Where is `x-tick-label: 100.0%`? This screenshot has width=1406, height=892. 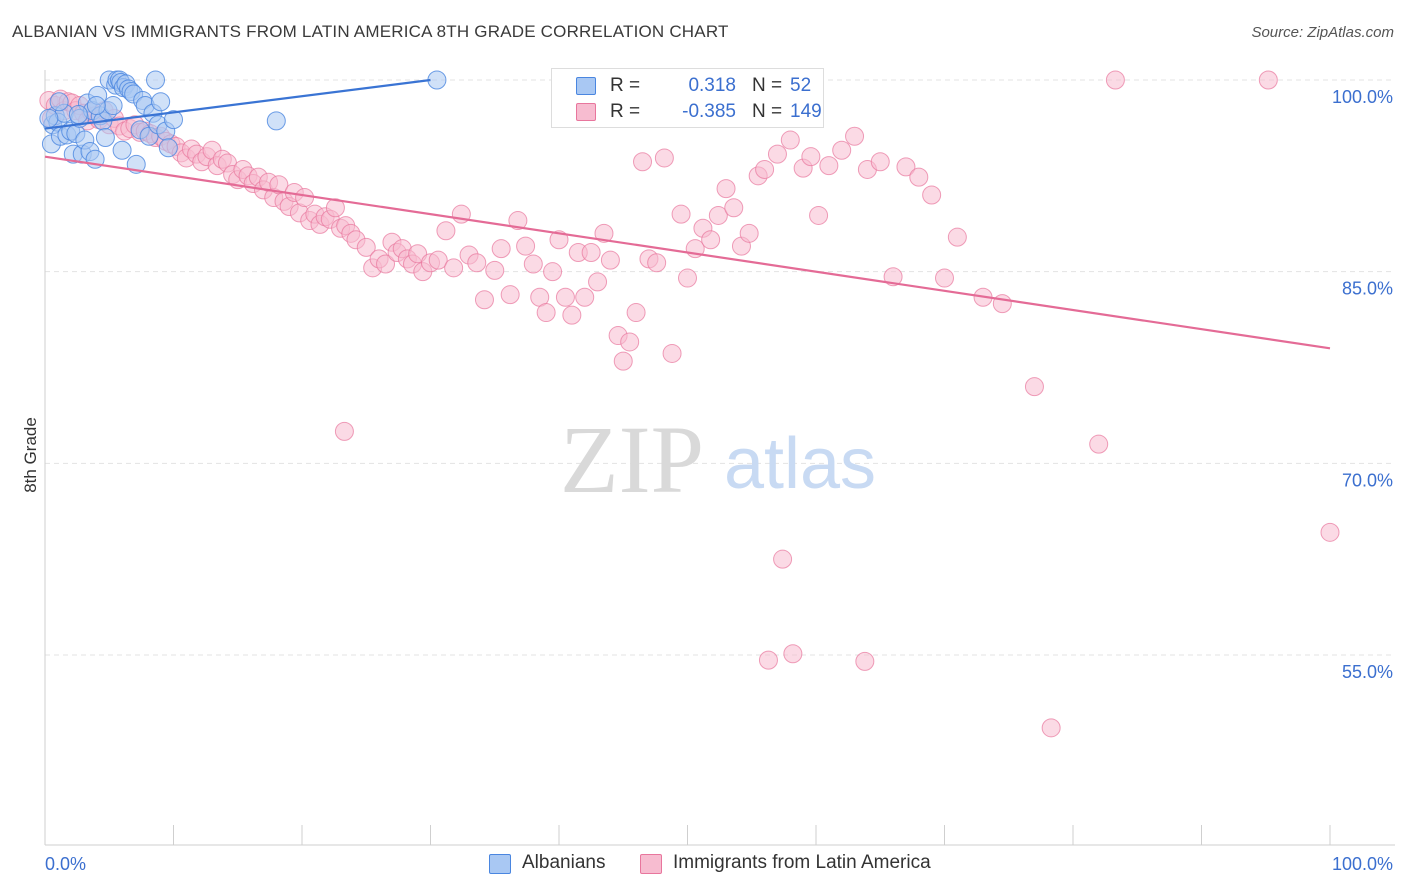 x-tick-label: 100.0% is located at coordinates (1362, 864).